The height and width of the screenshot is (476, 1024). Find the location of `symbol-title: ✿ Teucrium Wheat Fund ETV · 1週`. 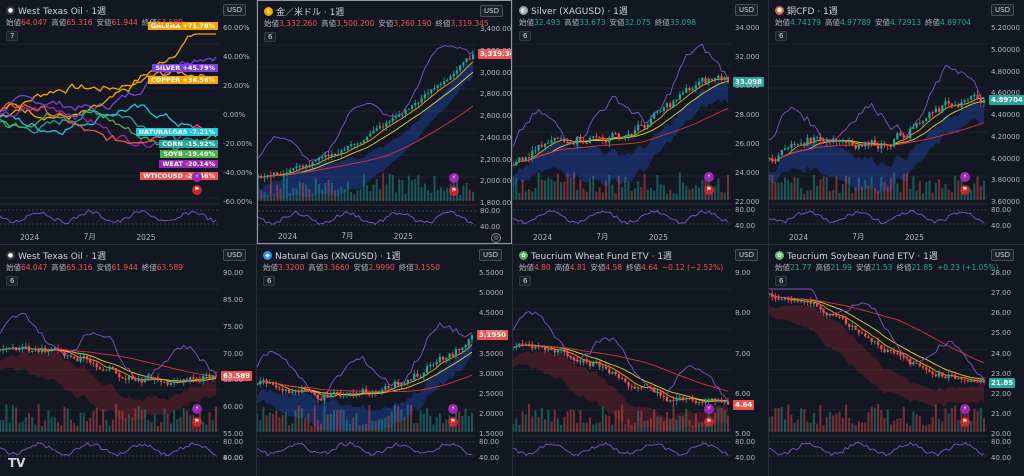

symbol-title: ✿ Teucrium Wheat Fund ETV · 1週 is located at coordinates (595, 255).